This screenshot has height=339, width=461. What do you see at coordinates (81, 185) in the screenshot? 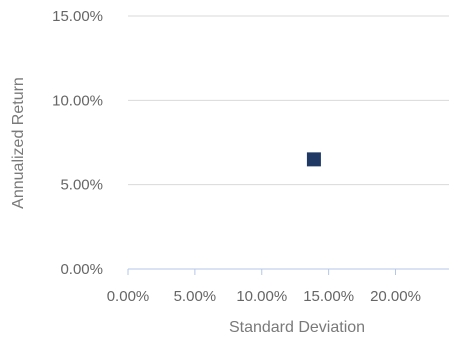
I see `y-tick-label-1: 5.00%` at bounding box center [81, 185].